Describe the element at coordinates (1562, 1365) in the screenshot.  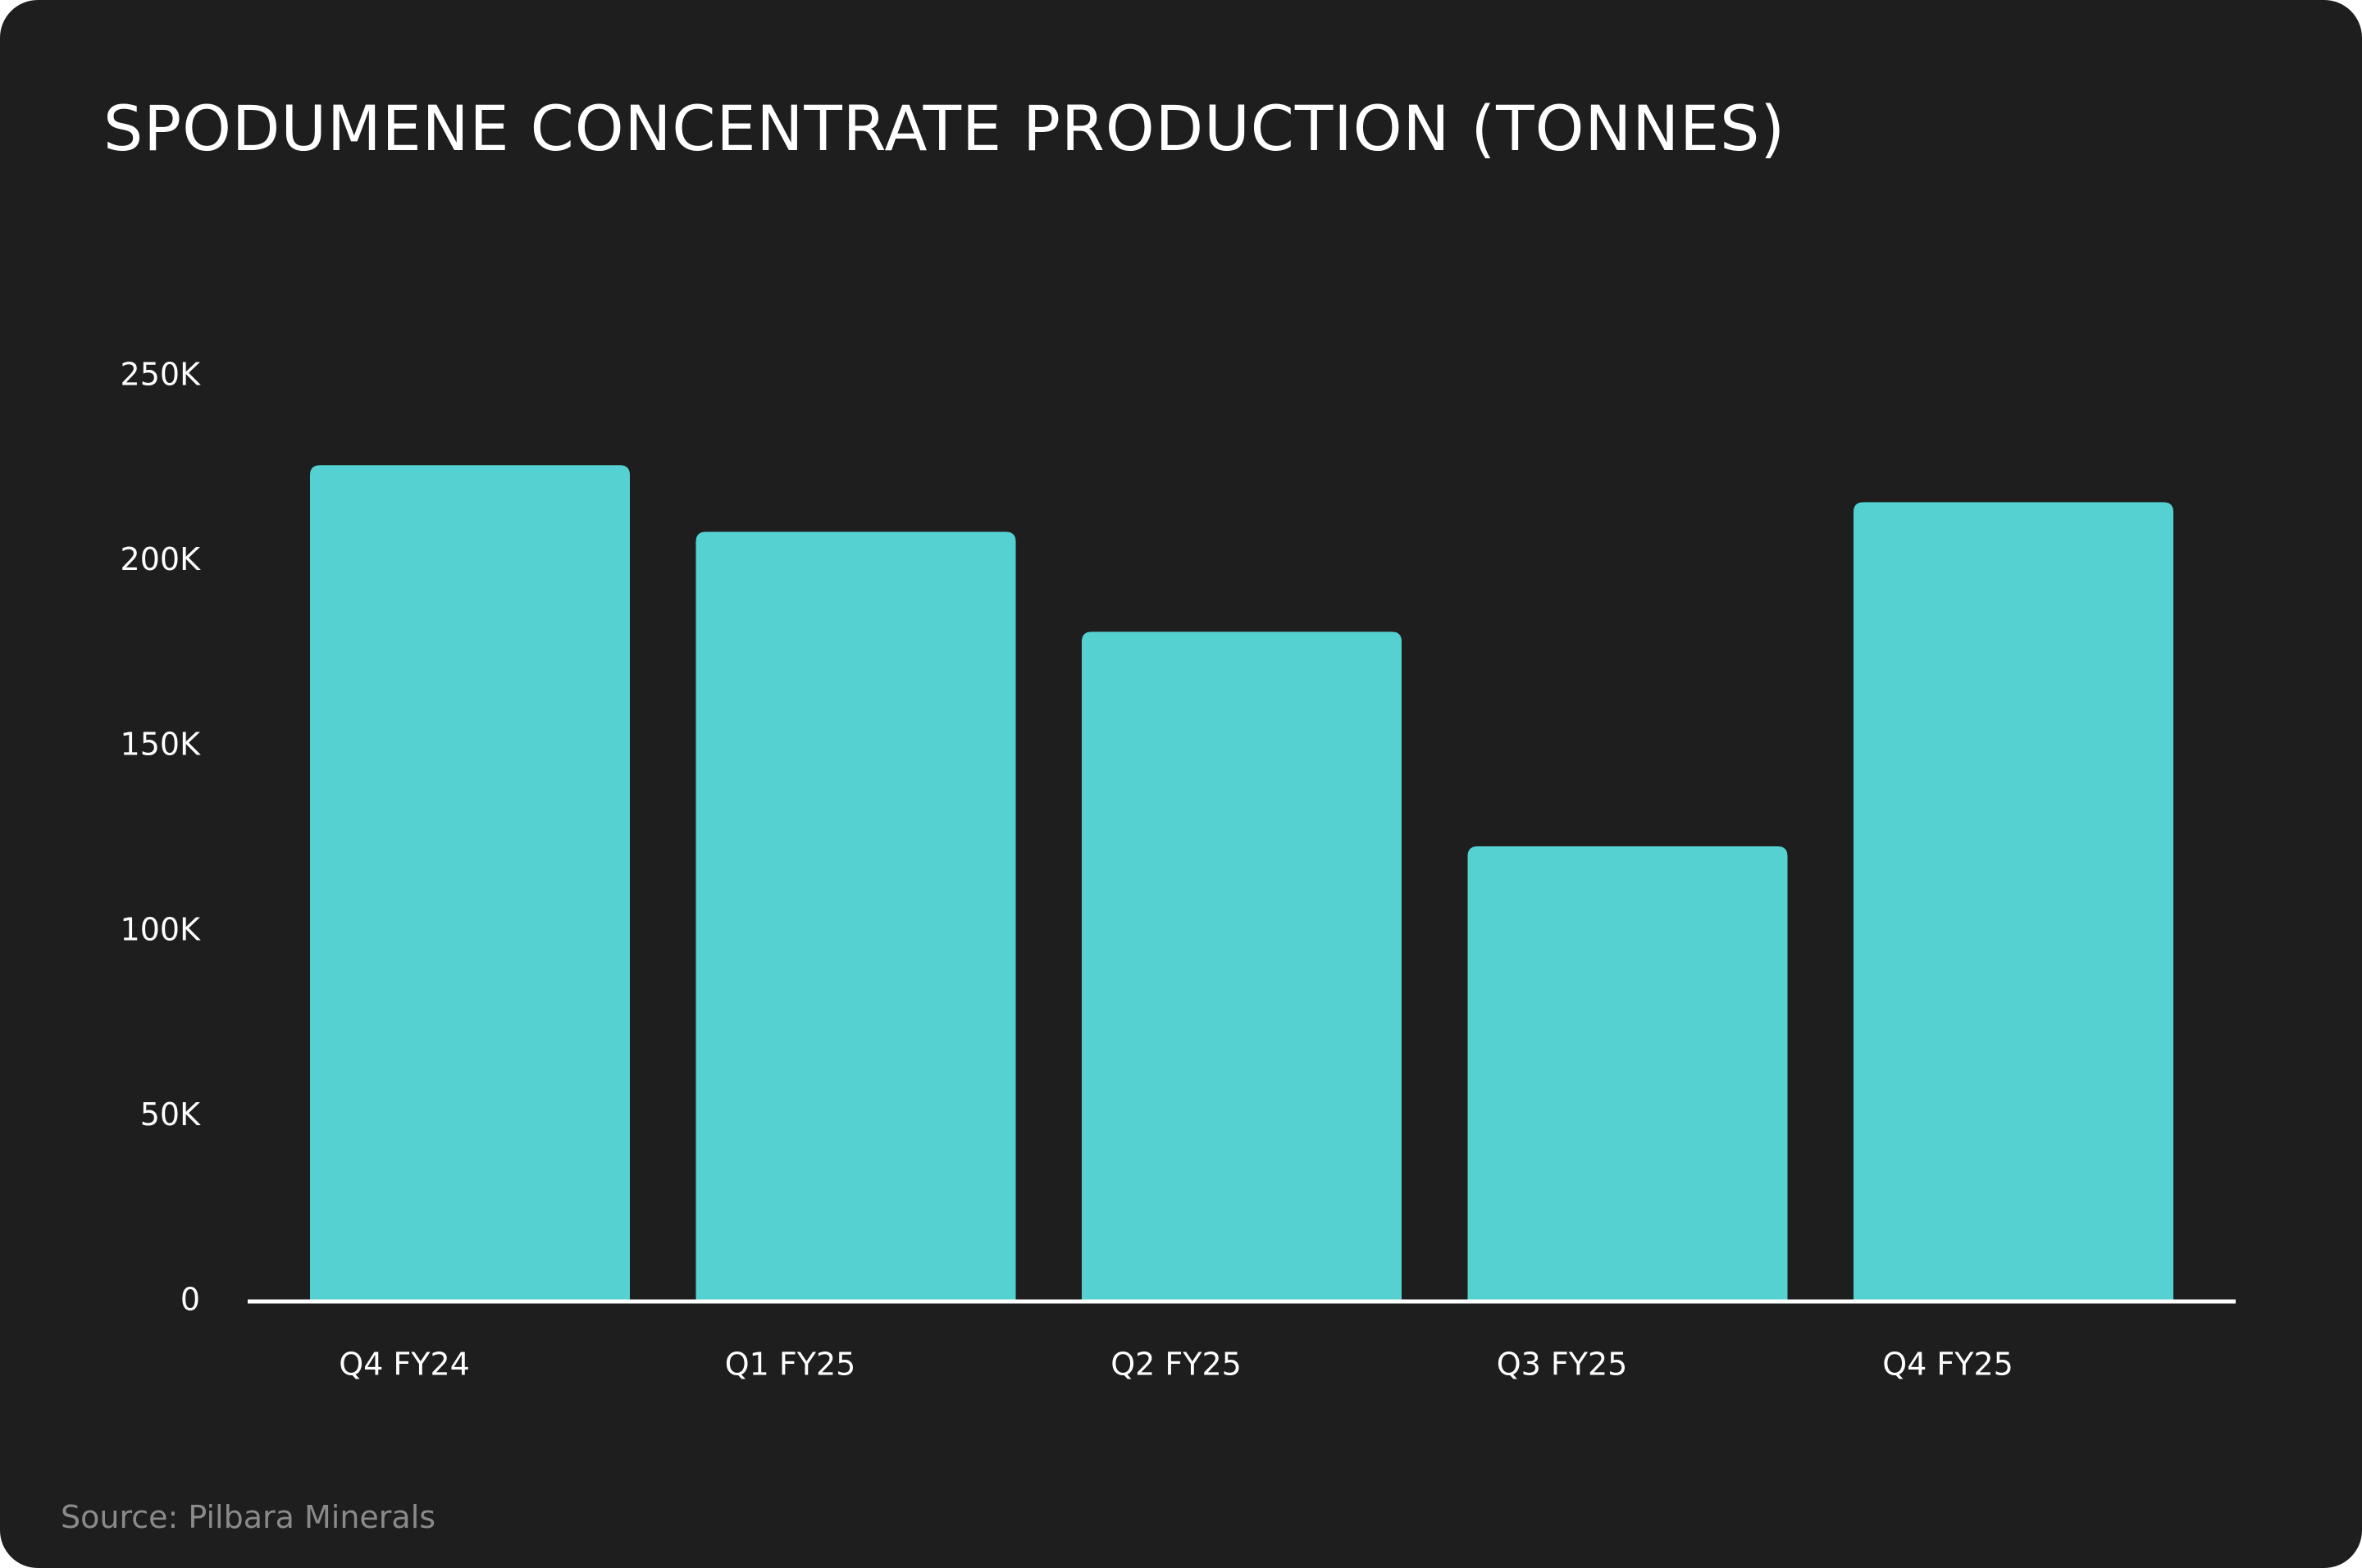
I see `x-tick-label: Q3 FY25` at that location.